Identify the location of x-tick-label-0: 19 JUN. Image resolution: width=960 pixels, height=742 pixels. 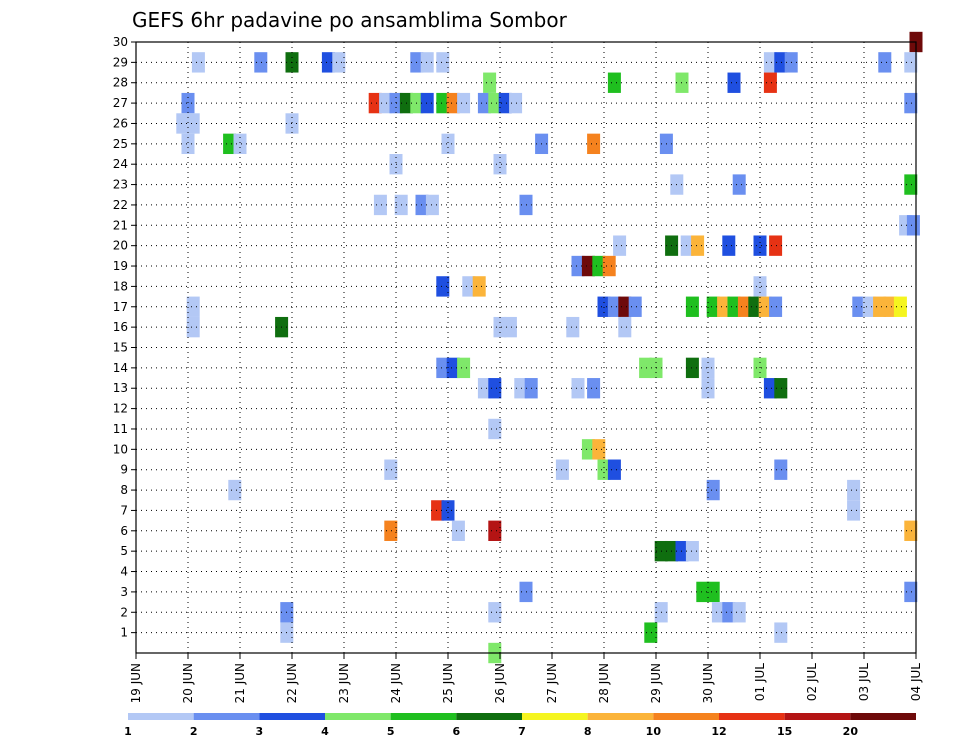
(136, 683).